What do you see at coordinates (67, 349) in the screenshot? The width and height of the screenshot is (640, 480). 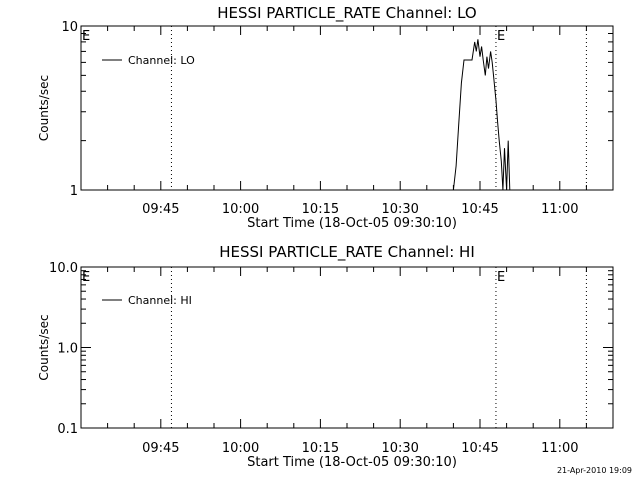 I see `y-tick-label: 1.0` at bounding box center [67, 349].